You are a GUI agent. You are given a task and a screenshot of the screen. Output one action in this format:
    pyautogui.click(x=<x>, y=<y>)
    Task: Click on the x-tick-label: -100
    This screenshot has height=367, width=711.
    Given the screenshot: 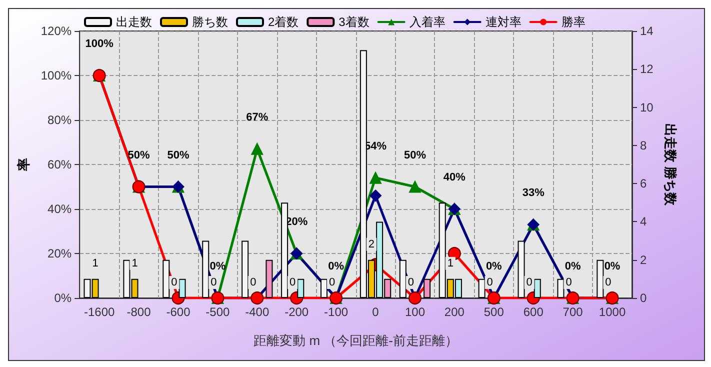 What is the action you would take?
    pyautogui.click(x=336, y=312)
    